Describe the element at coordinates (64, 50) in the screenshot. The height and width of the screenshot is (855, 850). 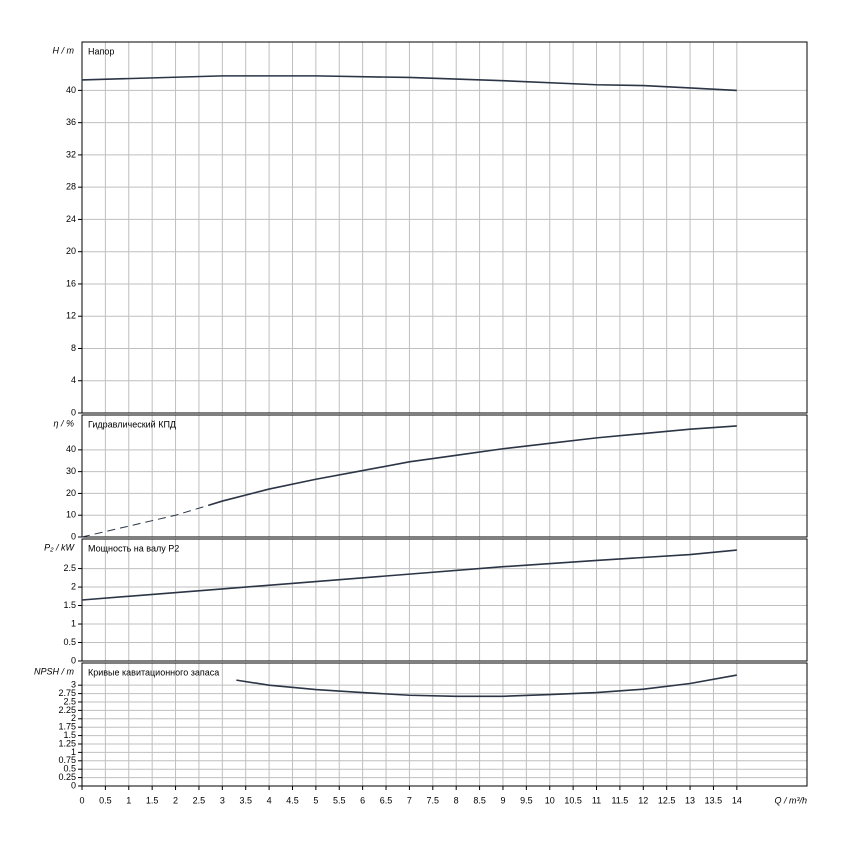
I see `y-axis-label: H / m` at that location.